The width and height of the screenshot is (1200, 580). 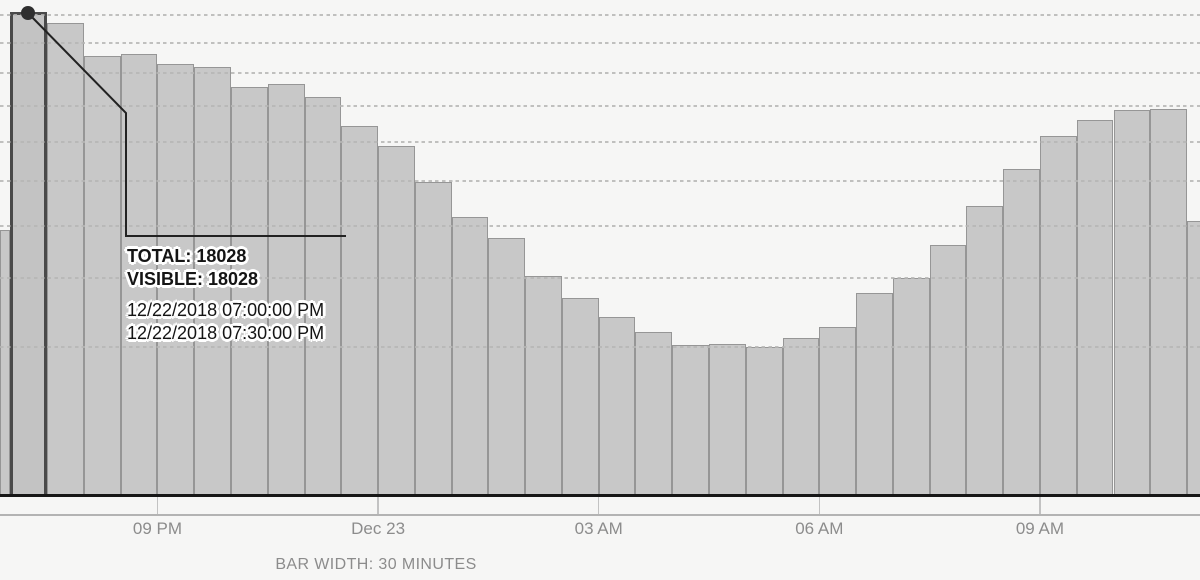 I want to click on histogram-bar-selected, so click(x=29, y=254).